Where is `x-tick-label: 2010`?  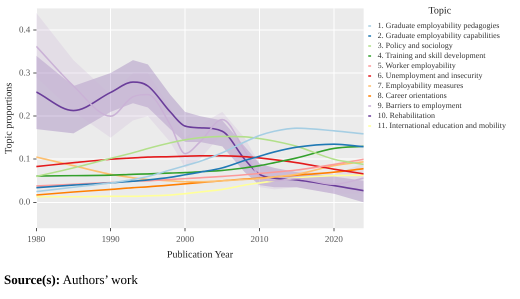 x-tick-label: 2010 is located at coordinates (259, 239).